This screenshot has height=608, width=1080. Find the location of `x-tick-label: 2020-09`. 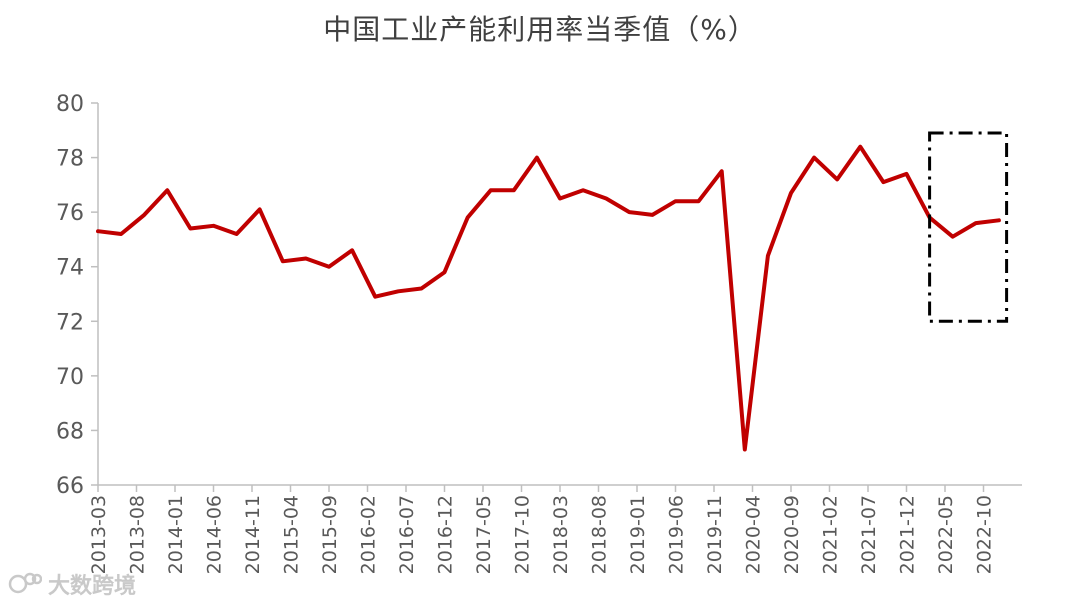

x-tick-label: 2020-09 is located at coordinates (792, 534).